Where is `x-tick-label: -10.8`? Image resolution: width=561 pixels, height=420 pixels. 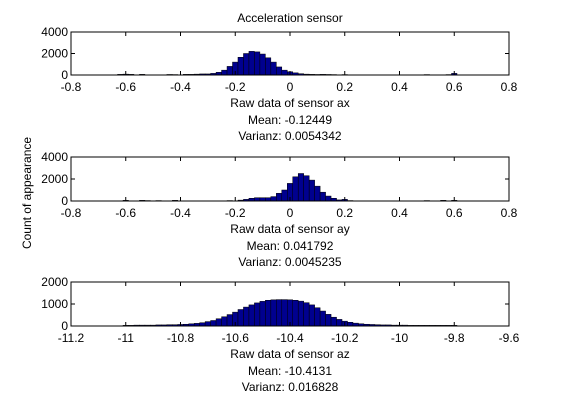
x-tick-label: -10.8 is located at coordinates (181, 338).